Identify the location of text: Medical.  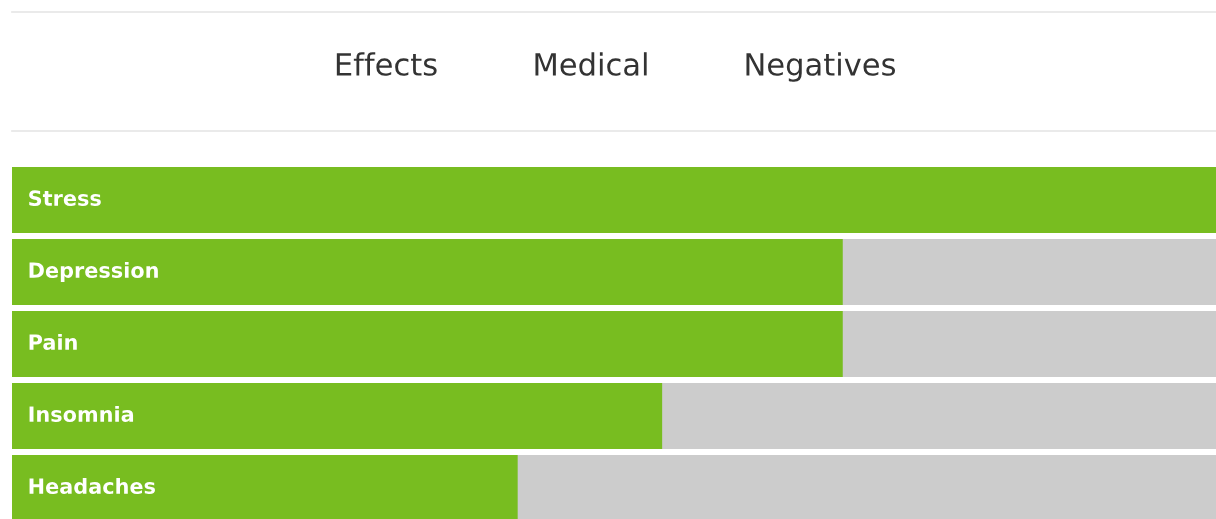
(591, 64).